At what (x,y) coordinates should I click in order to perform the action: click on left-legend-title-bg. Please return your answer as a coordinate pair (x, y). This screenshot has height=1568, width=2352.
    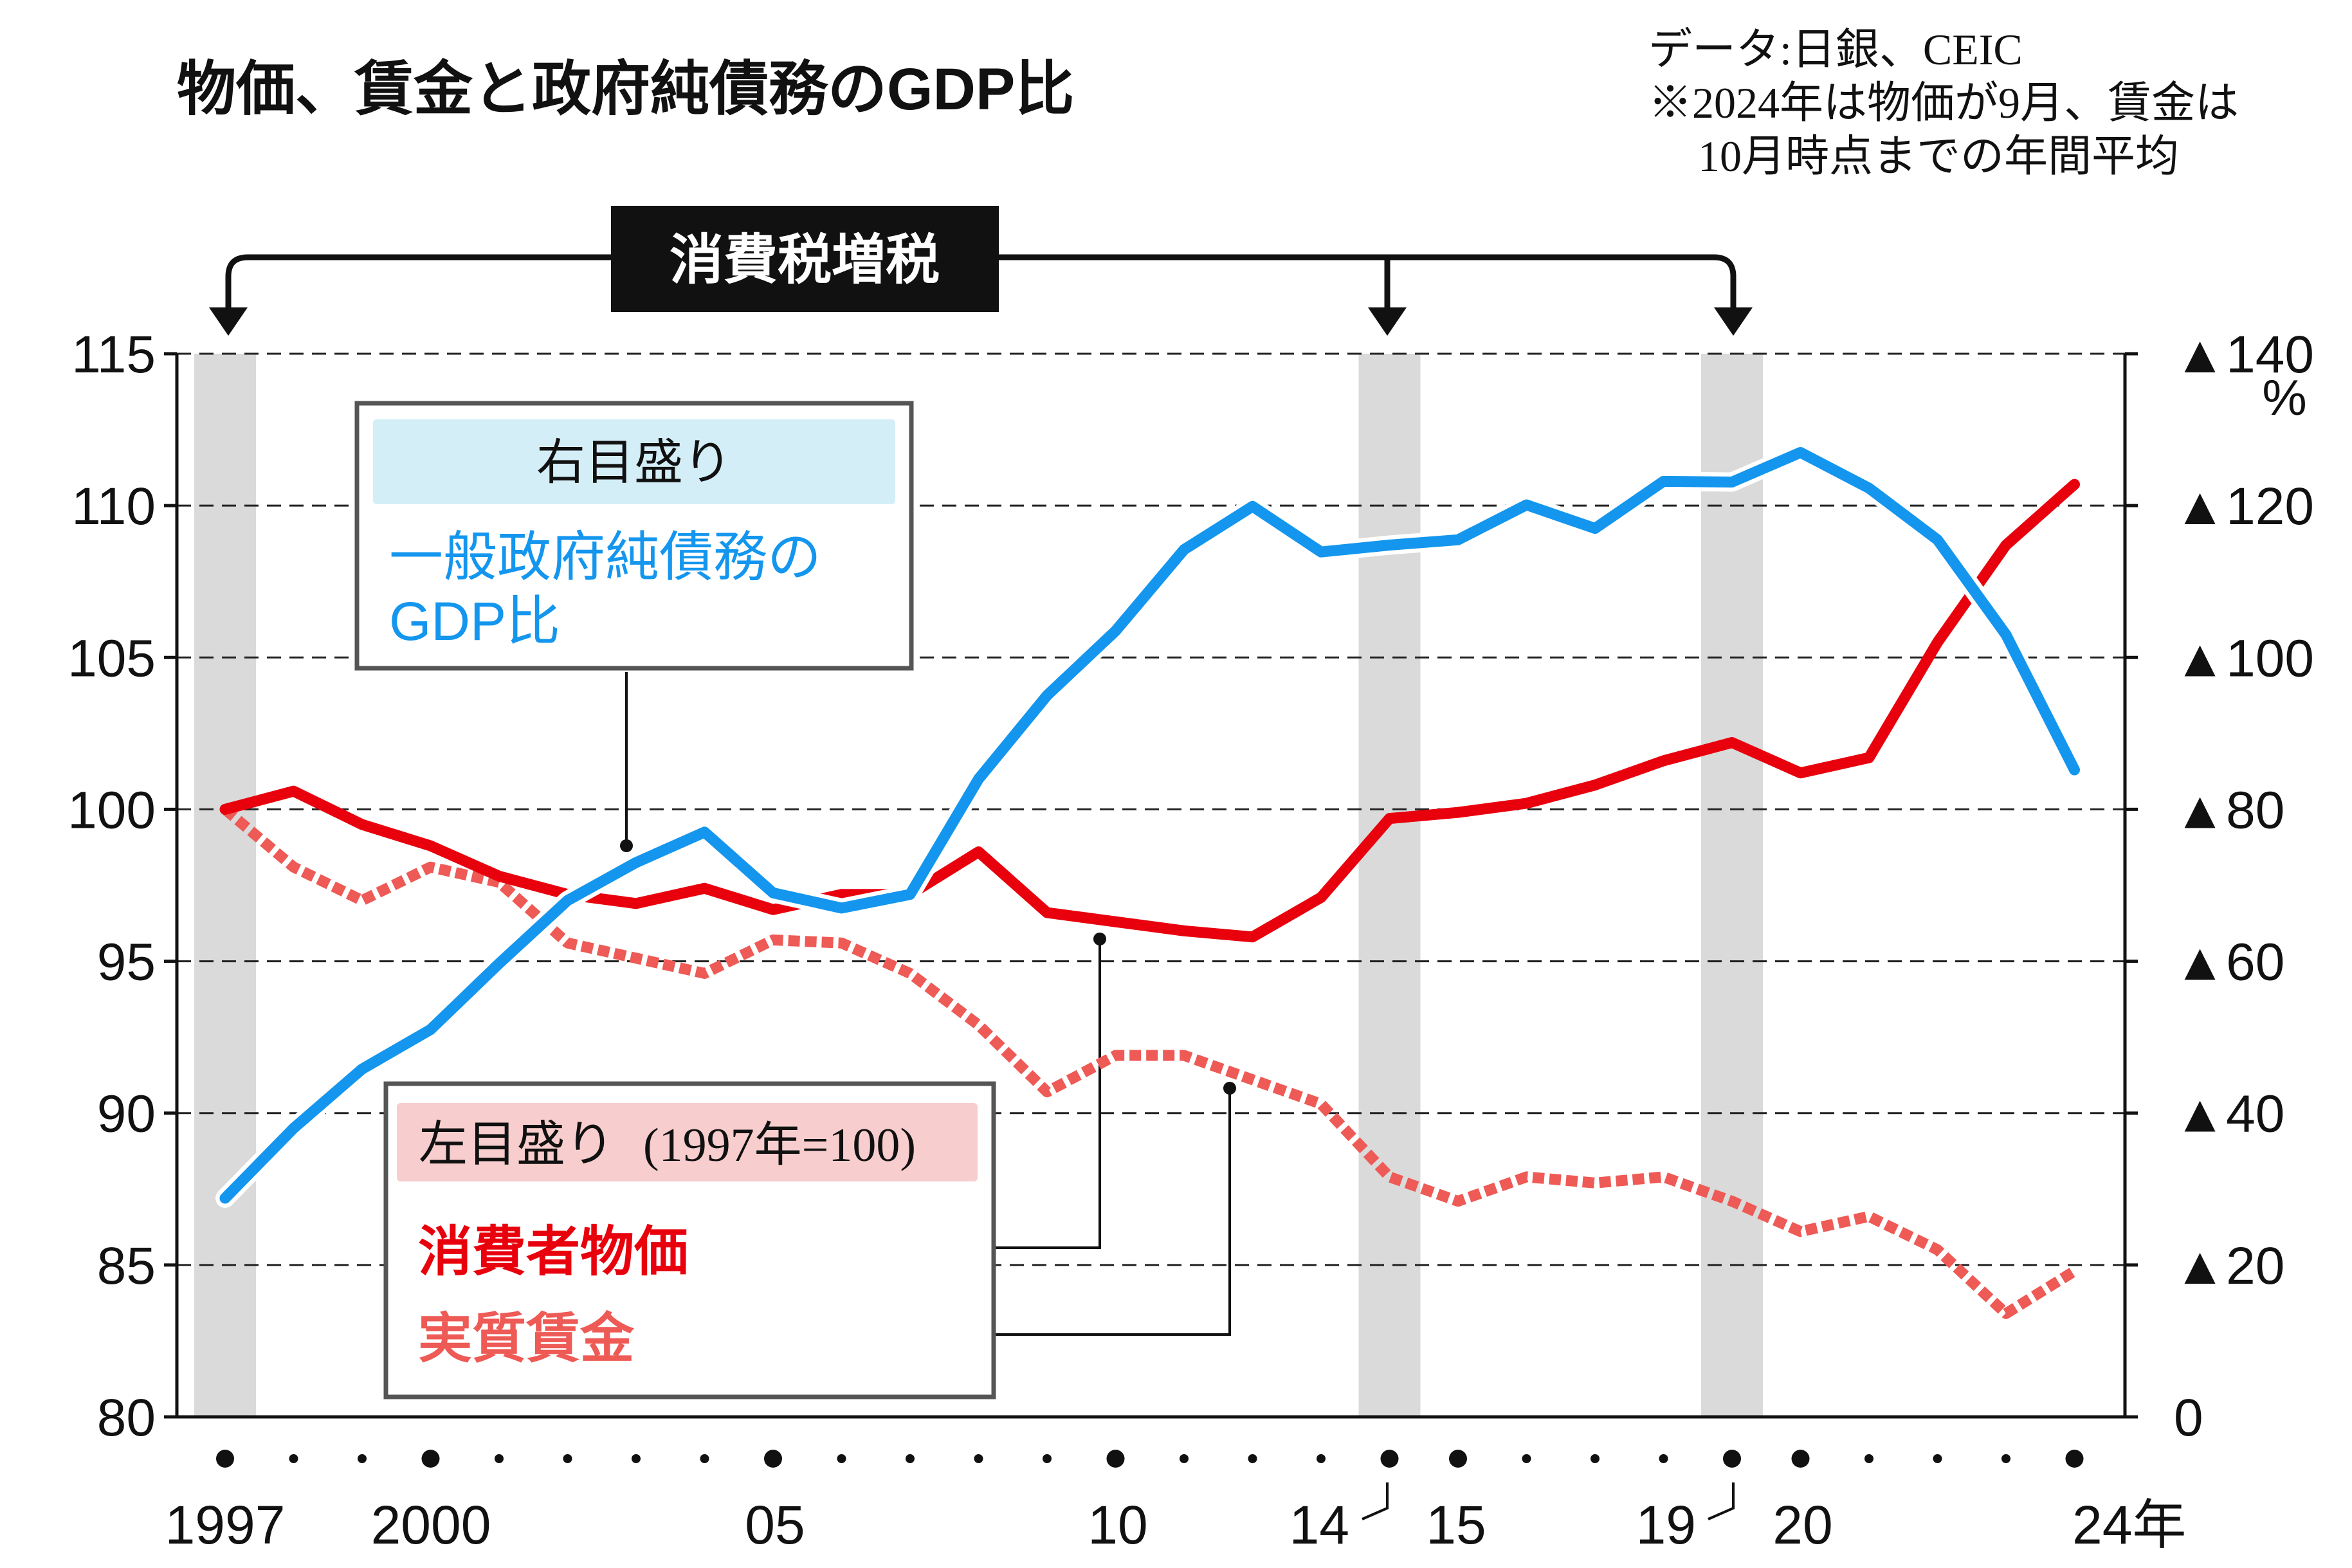
    Looking at the image, I should click on (687, 1142).